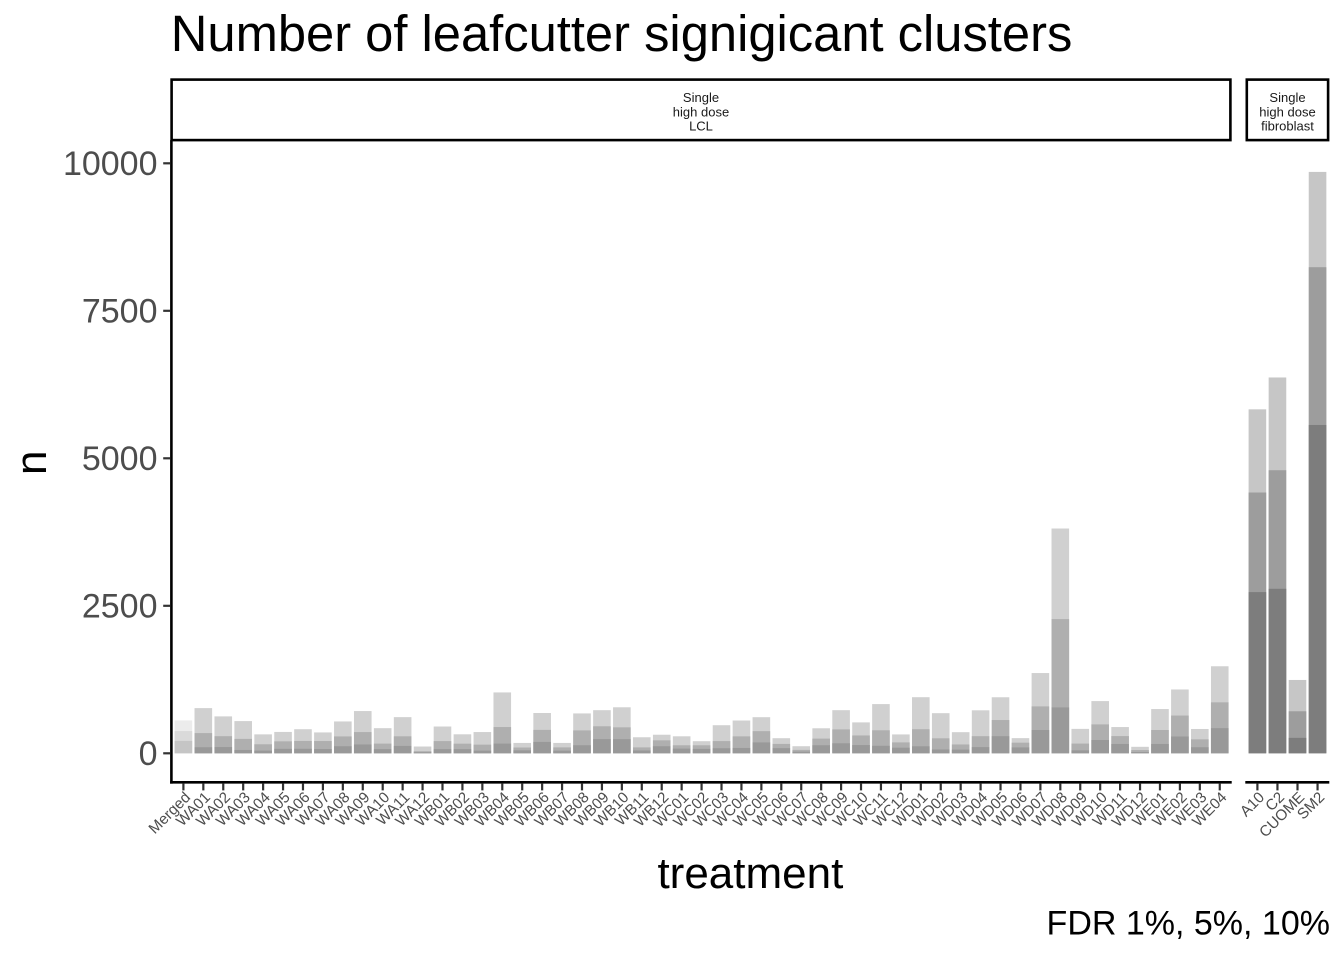 Image resolution: width=1344 pixels, height=960 pixels. Describe the element at coordinates (31, 463) in the screenshot. I see `svg-text: n` at that location.